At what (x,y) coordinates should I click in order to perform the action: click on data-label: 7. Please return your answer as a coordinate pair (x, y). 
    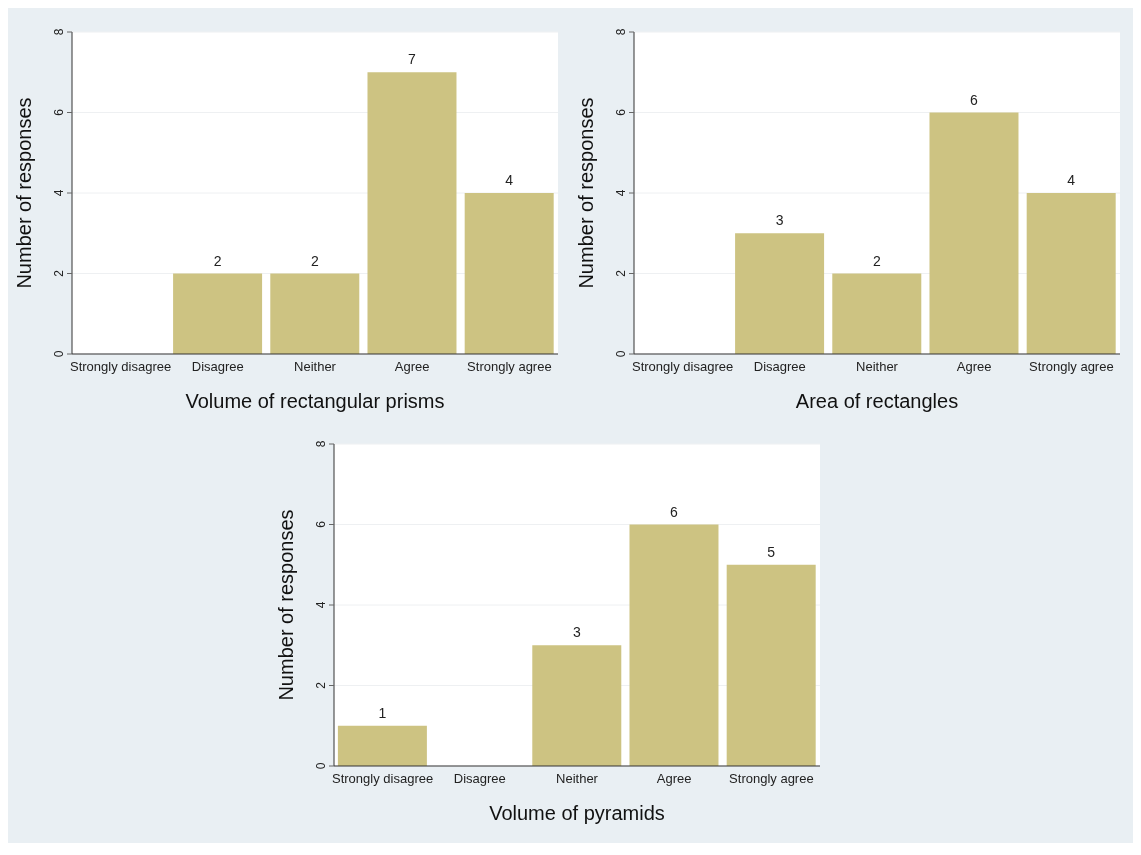
    Looking at the image, I should click on (412, 59).